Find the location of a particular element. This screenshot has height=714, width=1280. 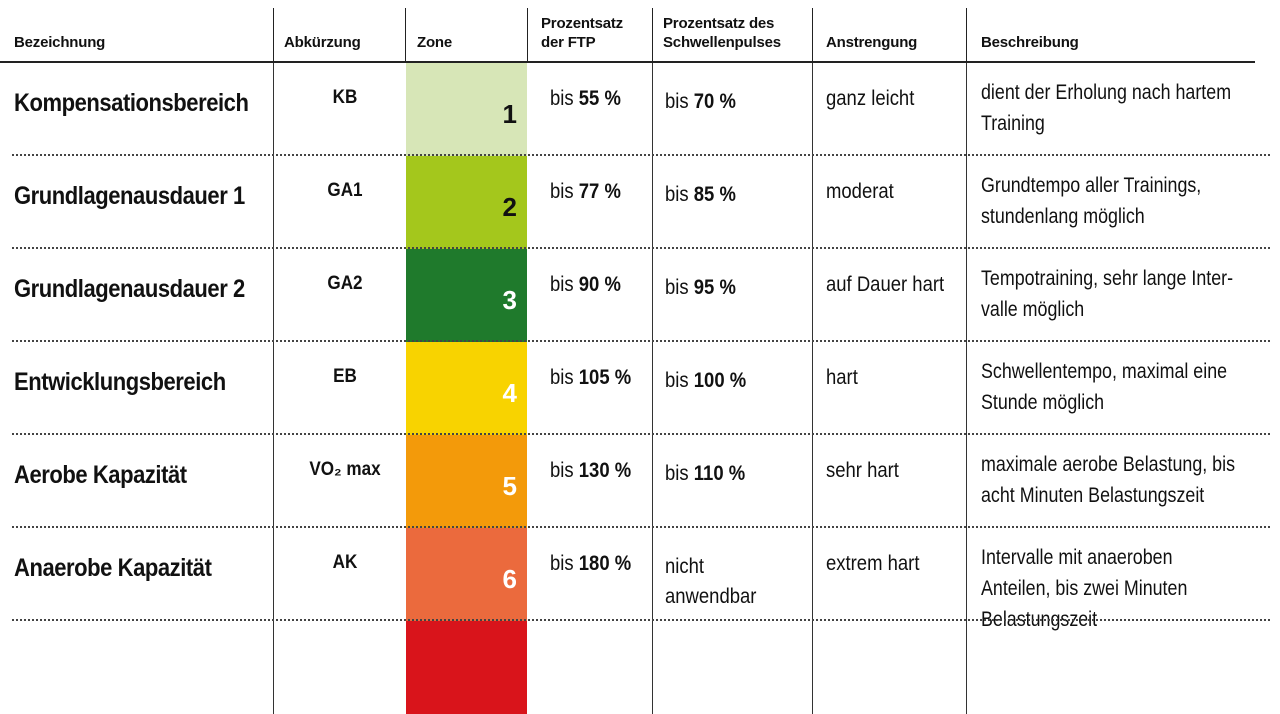

zone-description: dient der Erholung nach hartem Training is located at coordinates (1106, 108).